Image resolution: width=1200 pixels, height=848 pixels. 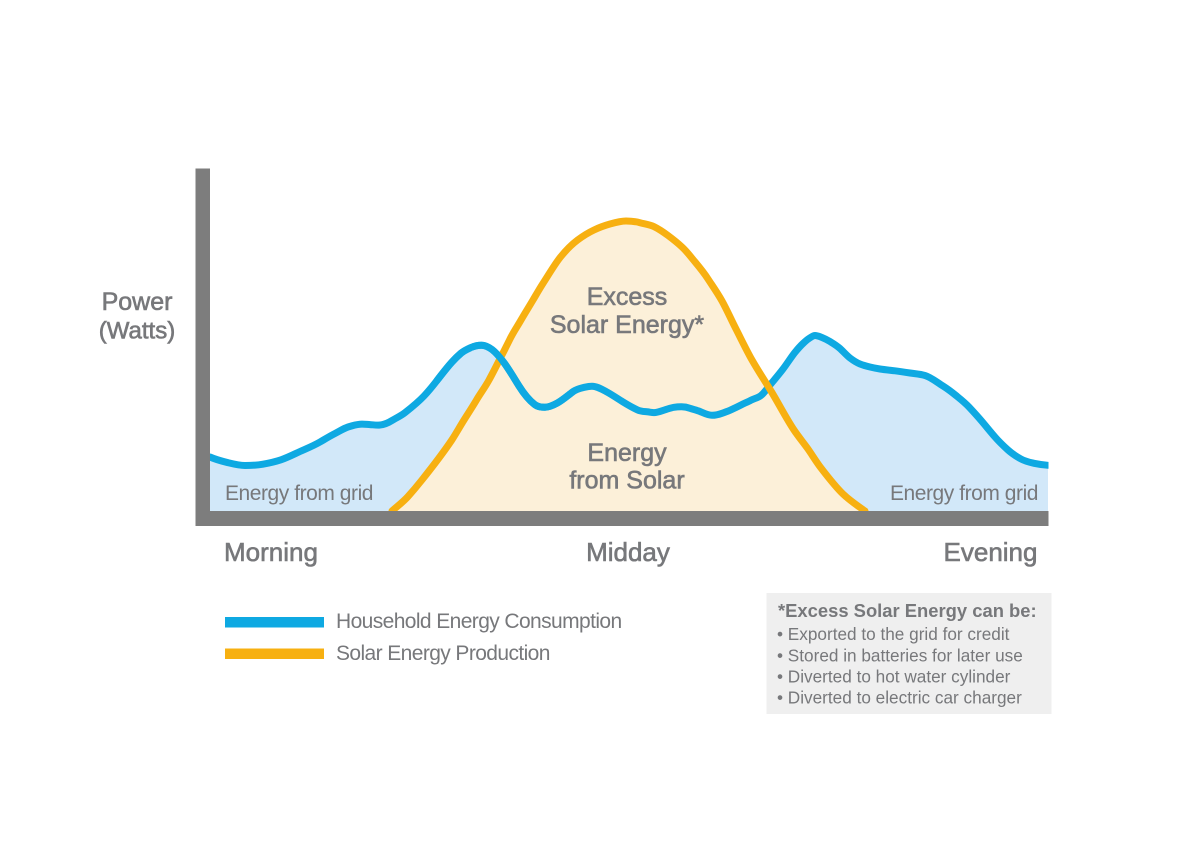 What do you see at coordinates (900, 655) in the screenshot?
I see `svg-text:• Stored in batteries for late: • Stored in batteries for later use` at bounding box center [900, 655].